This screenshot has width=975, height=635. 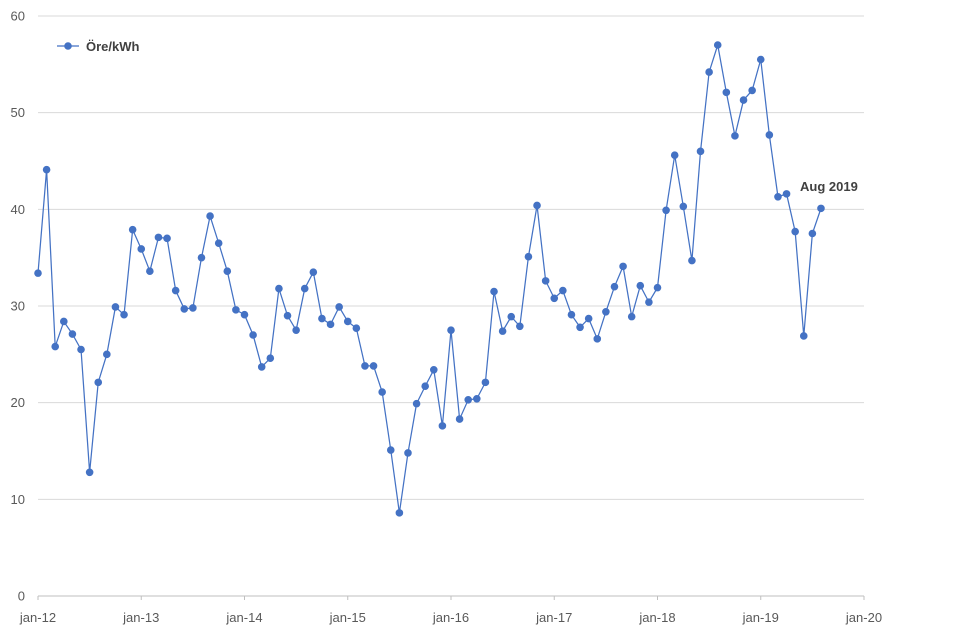 What do you see at coordinates (18, 209) in the screenshot?
I see `y-tick-label: 40` at bounding box center [18, 209].